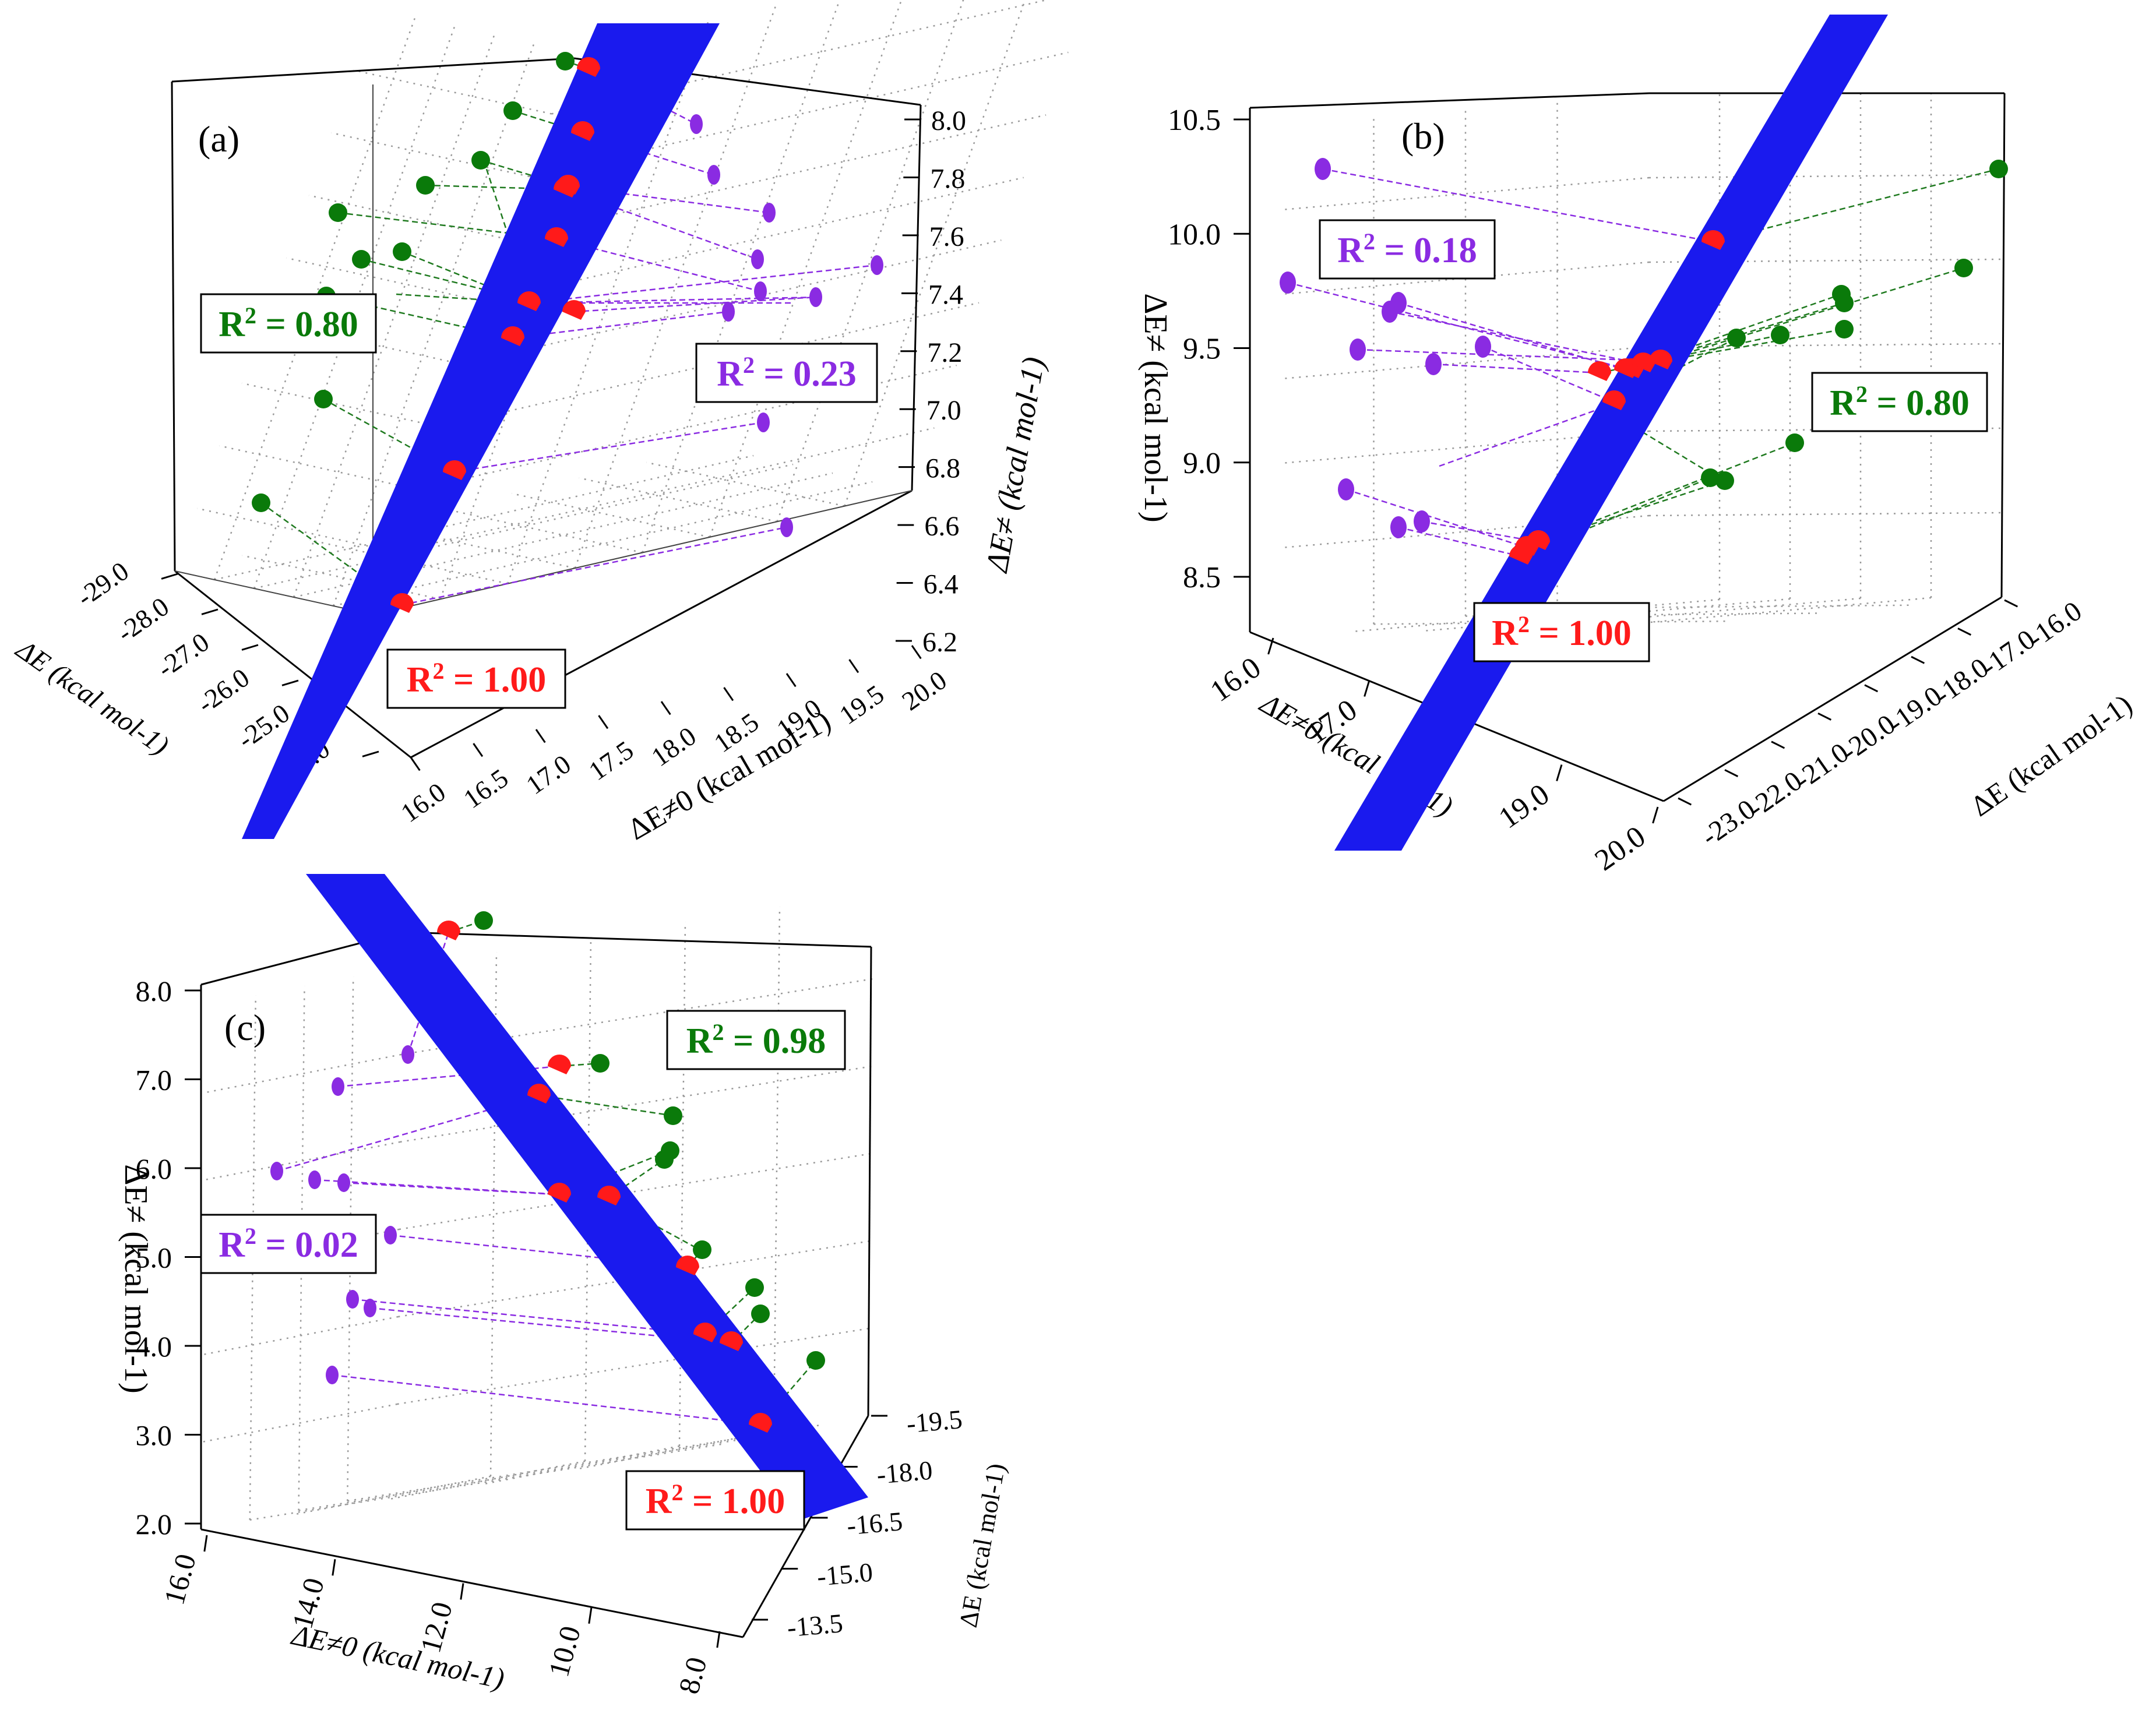  What do you see at coordinates (942, 584) in the screenshot?
I see `tick-label: 6.4` at bounding box center [942, 584].